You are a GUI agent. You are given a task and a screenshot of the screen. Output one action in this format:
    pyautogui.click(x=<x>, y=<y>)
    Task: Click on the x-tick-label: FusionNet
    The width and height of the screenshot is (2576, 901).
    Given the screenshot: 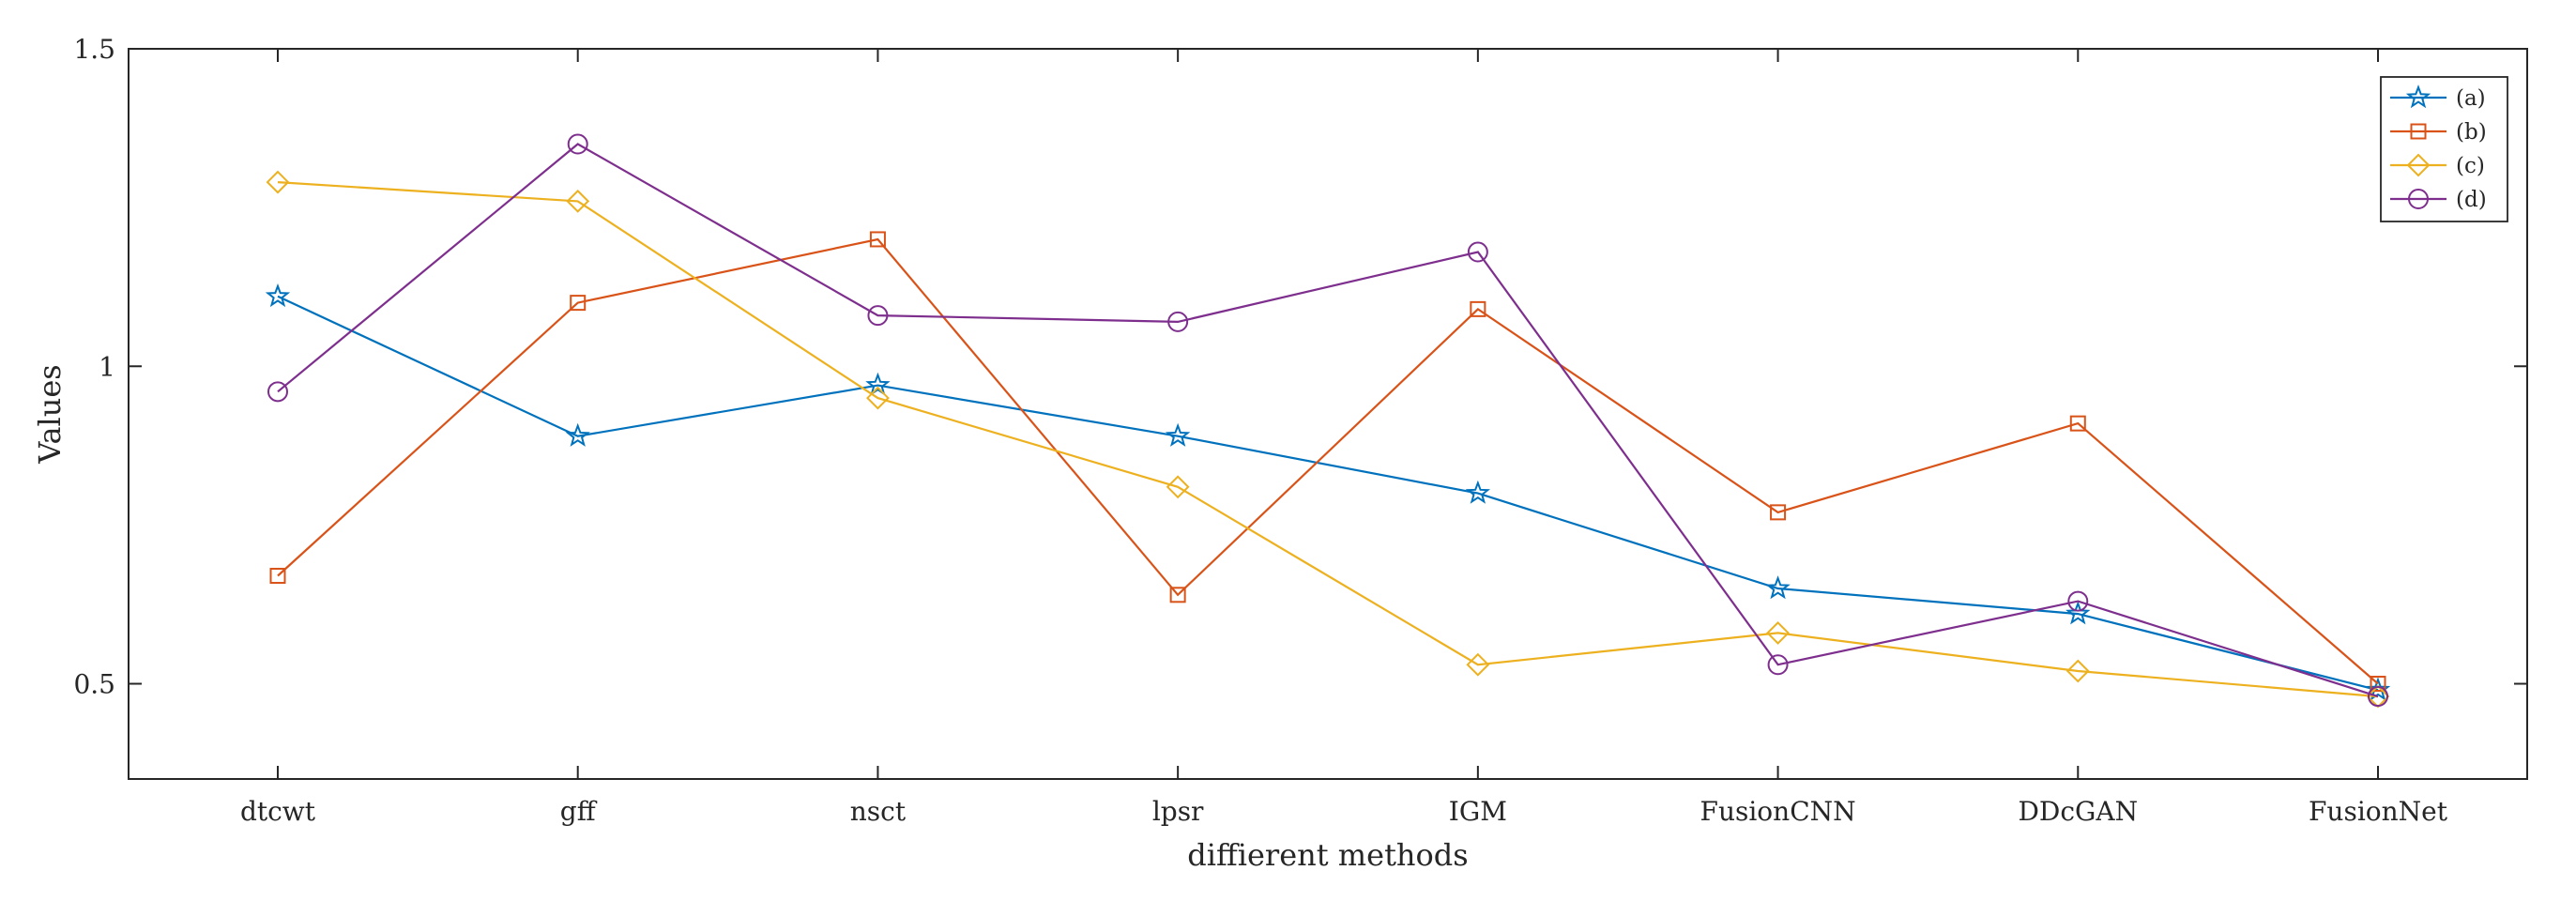 What is the action you would take?
    pyautogui.click(x=2378, y=812)
    